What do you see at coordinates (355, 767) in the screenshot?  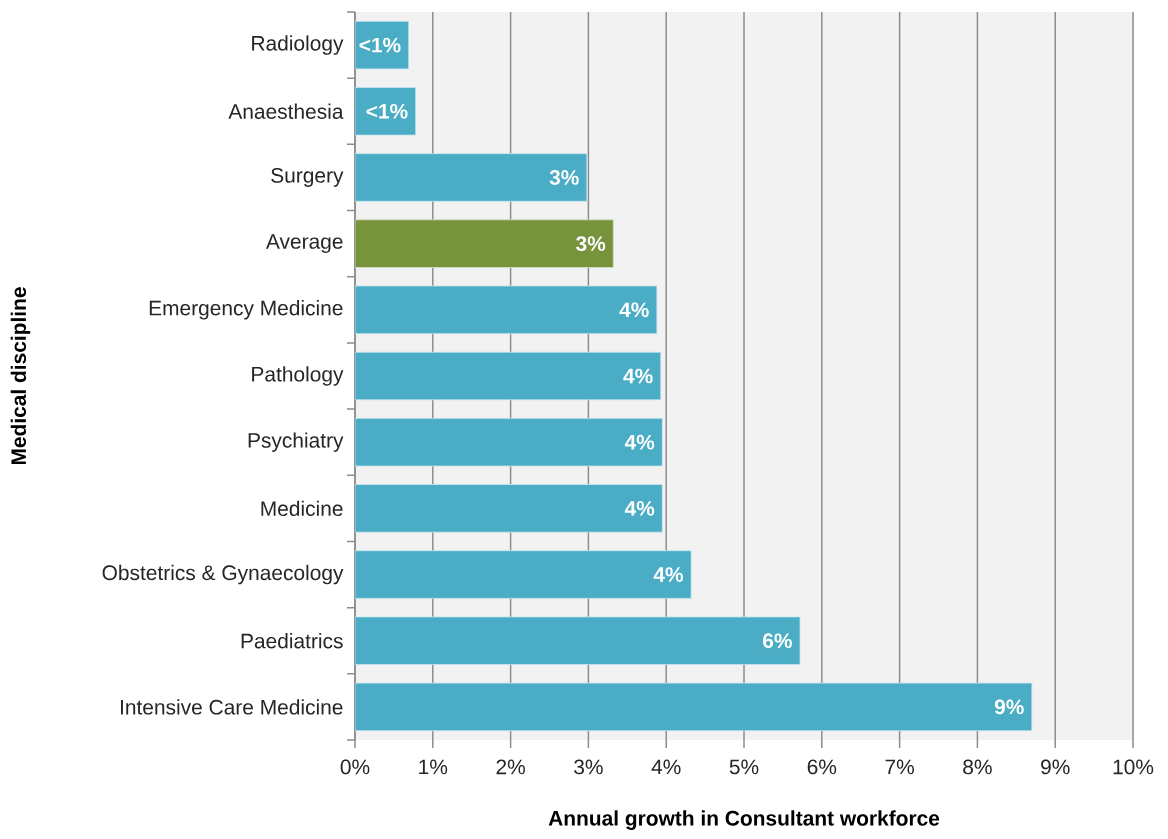 I see `x-tick-label: 0%` at bounding box center [355, 767].